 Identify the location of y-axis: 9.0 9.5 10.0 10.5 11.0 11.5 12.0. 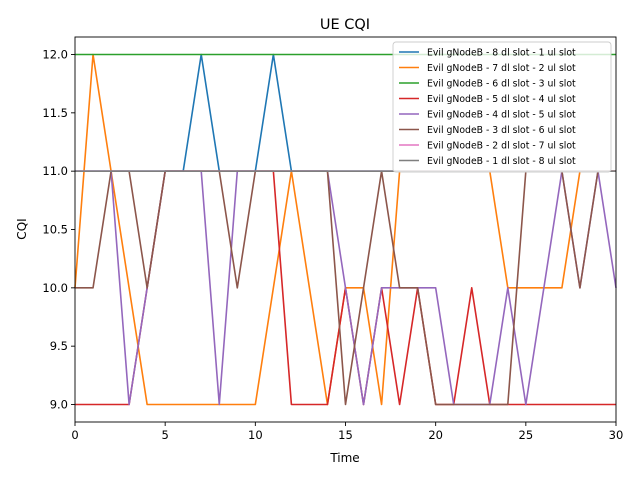
(58, 230).